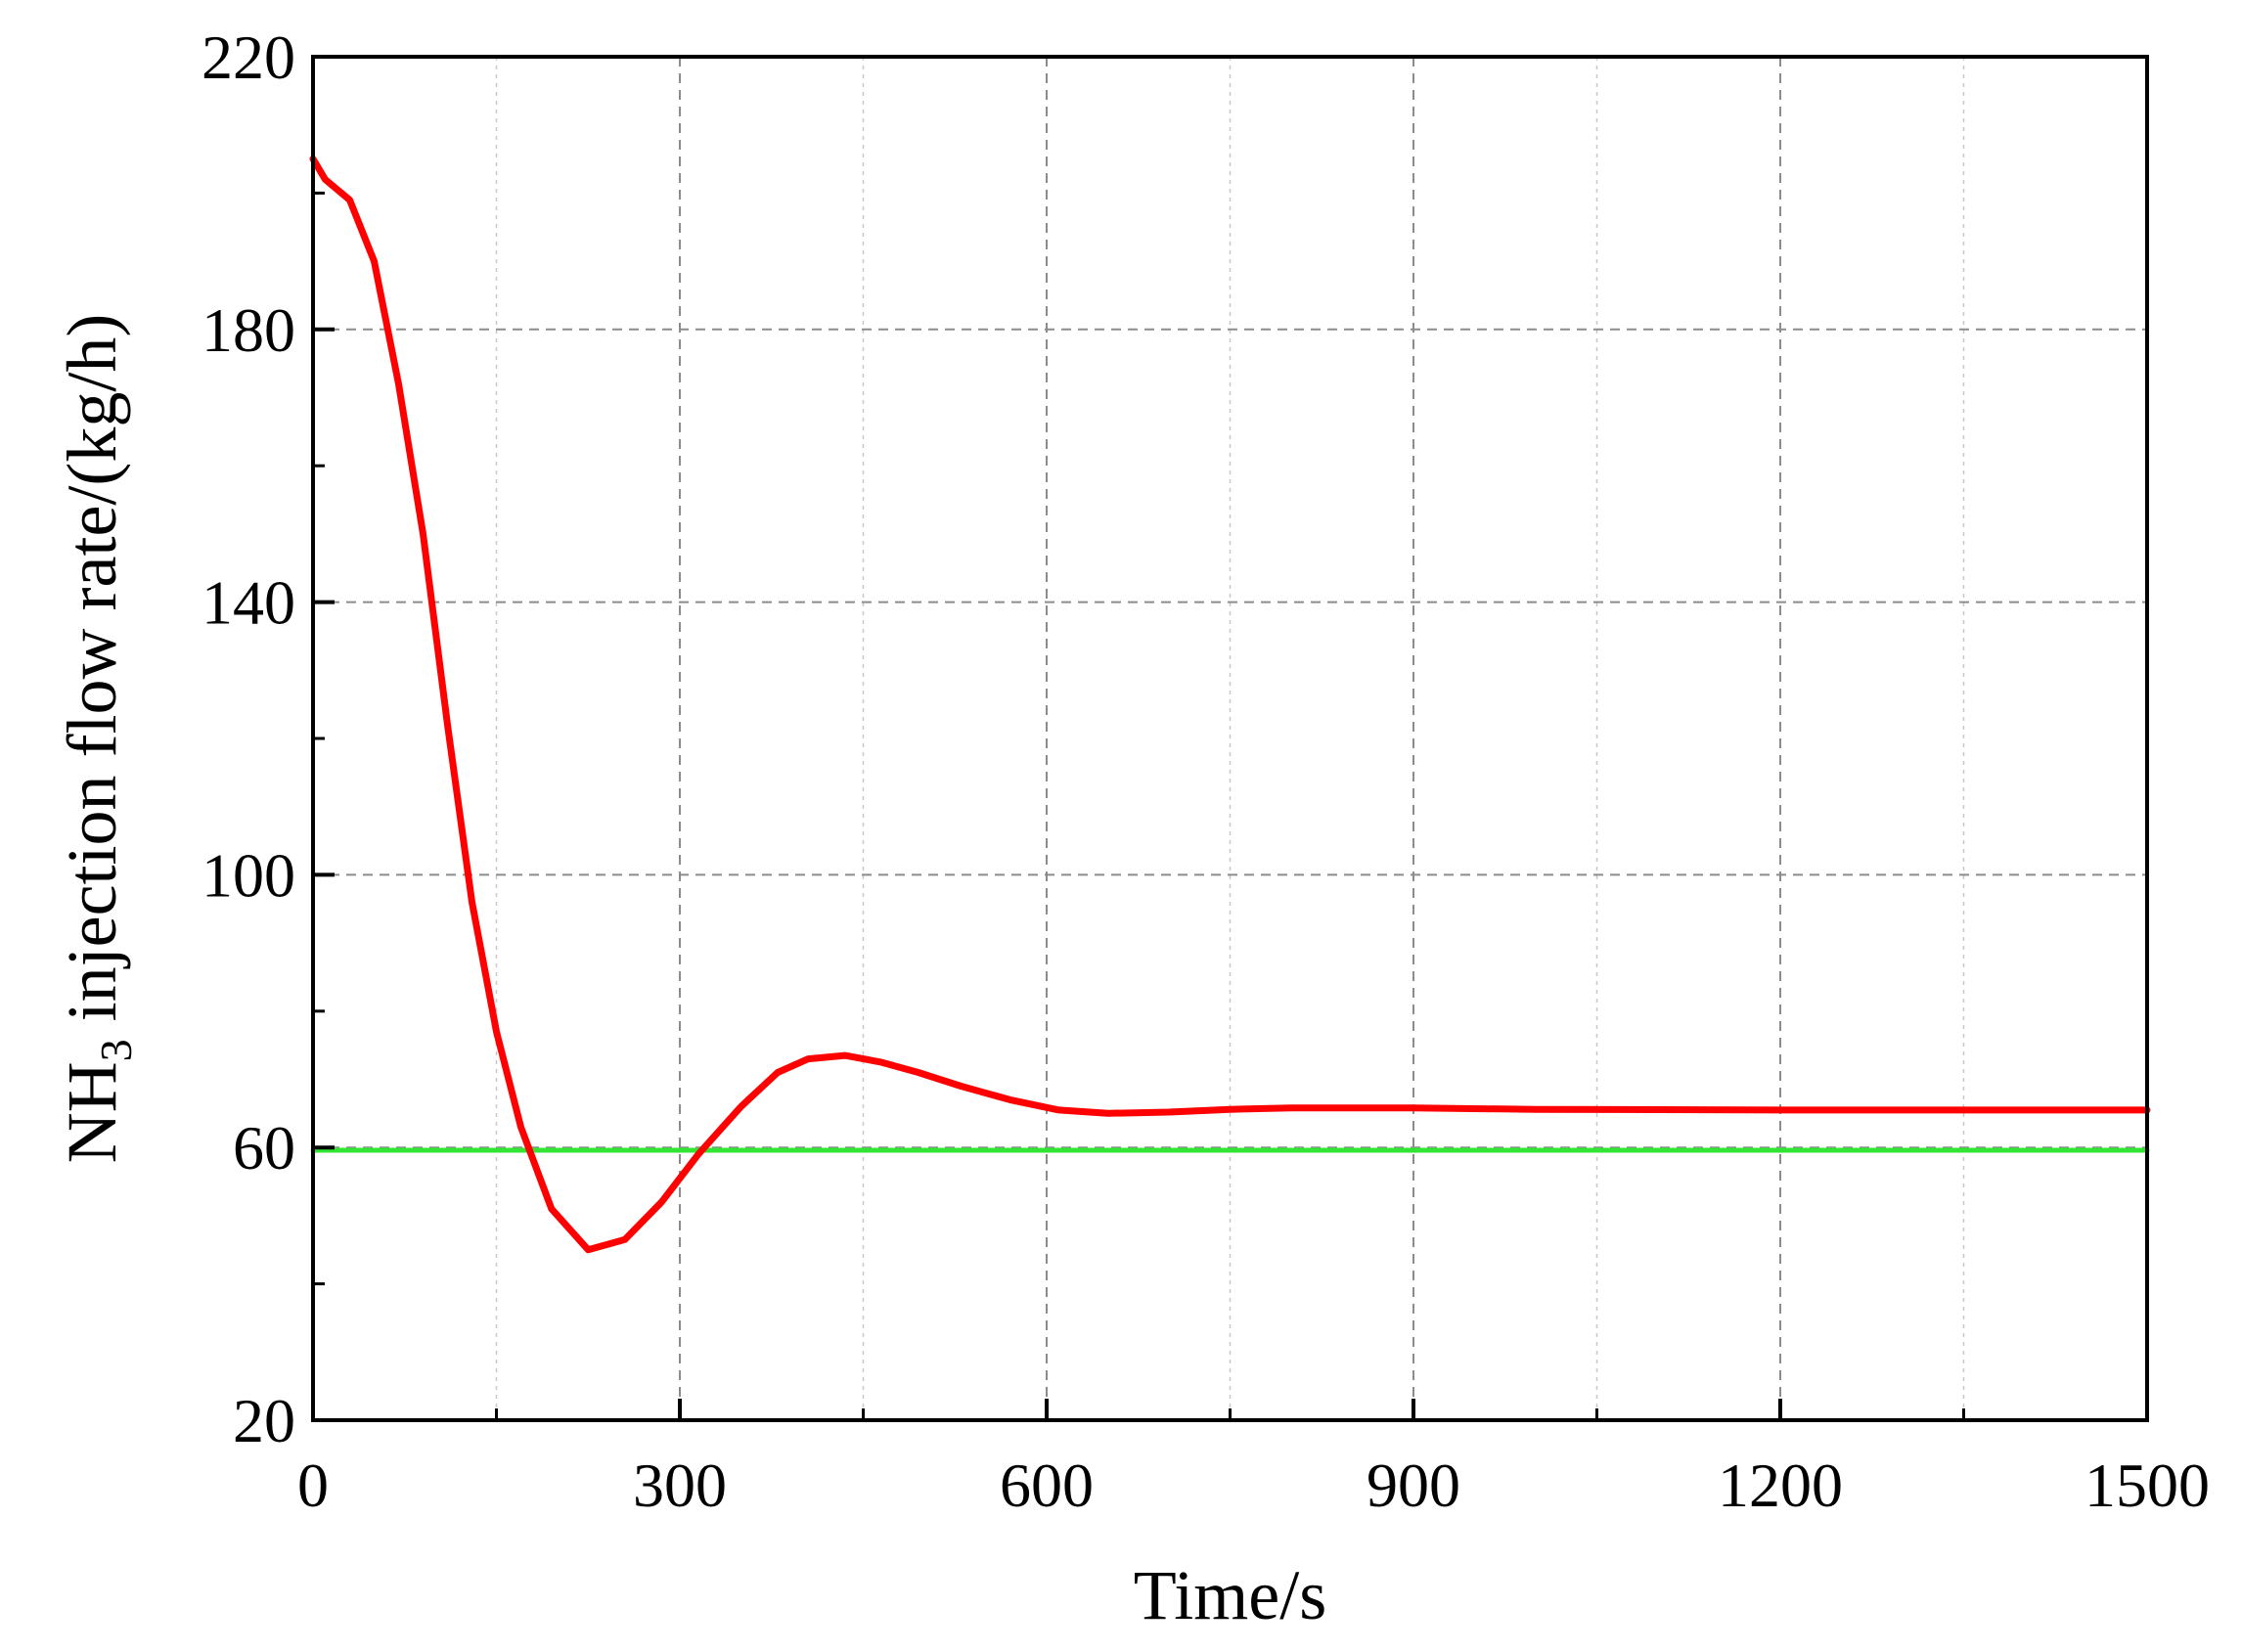  Describe the element at coordinates (92, 677) in the screenshot. I see `y-axis-title-suffix: injection flow rate/(kg/h)` at that location.